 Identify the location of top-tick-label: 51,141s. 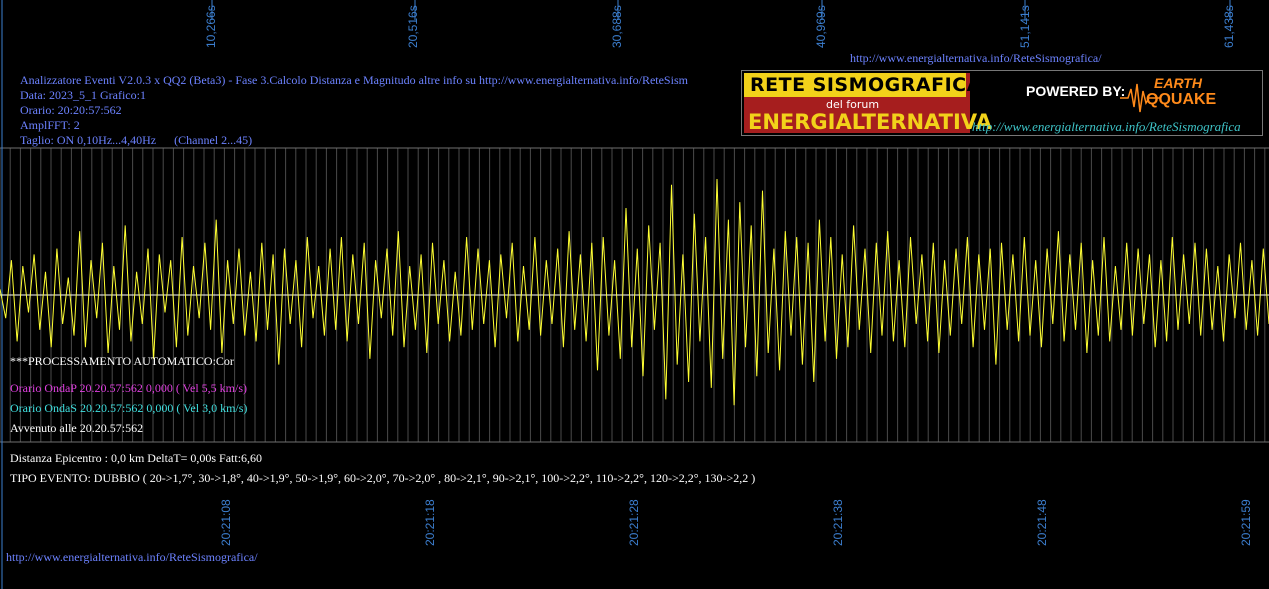
(1025, 26).